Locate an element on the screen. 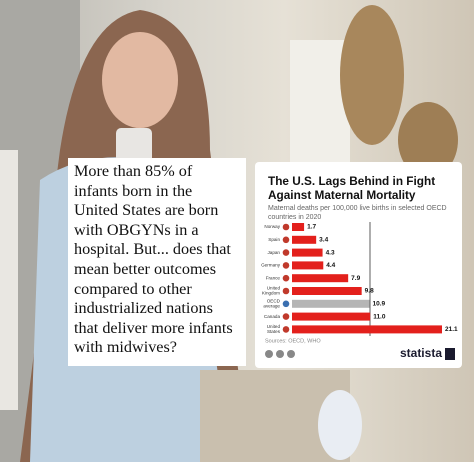 The image size is (474, 462). category-label-line: States is located at coordinates (274, 331).